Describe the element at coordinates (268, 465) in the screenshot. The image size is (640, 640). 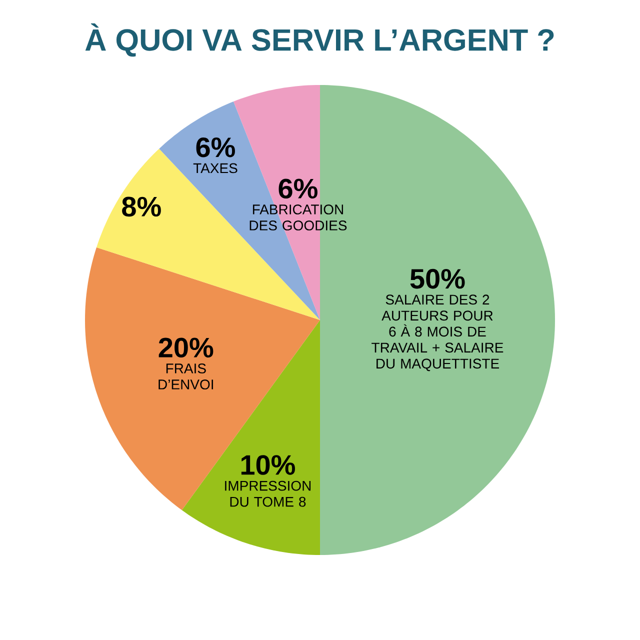
I see `data-label: 10%` at that location.